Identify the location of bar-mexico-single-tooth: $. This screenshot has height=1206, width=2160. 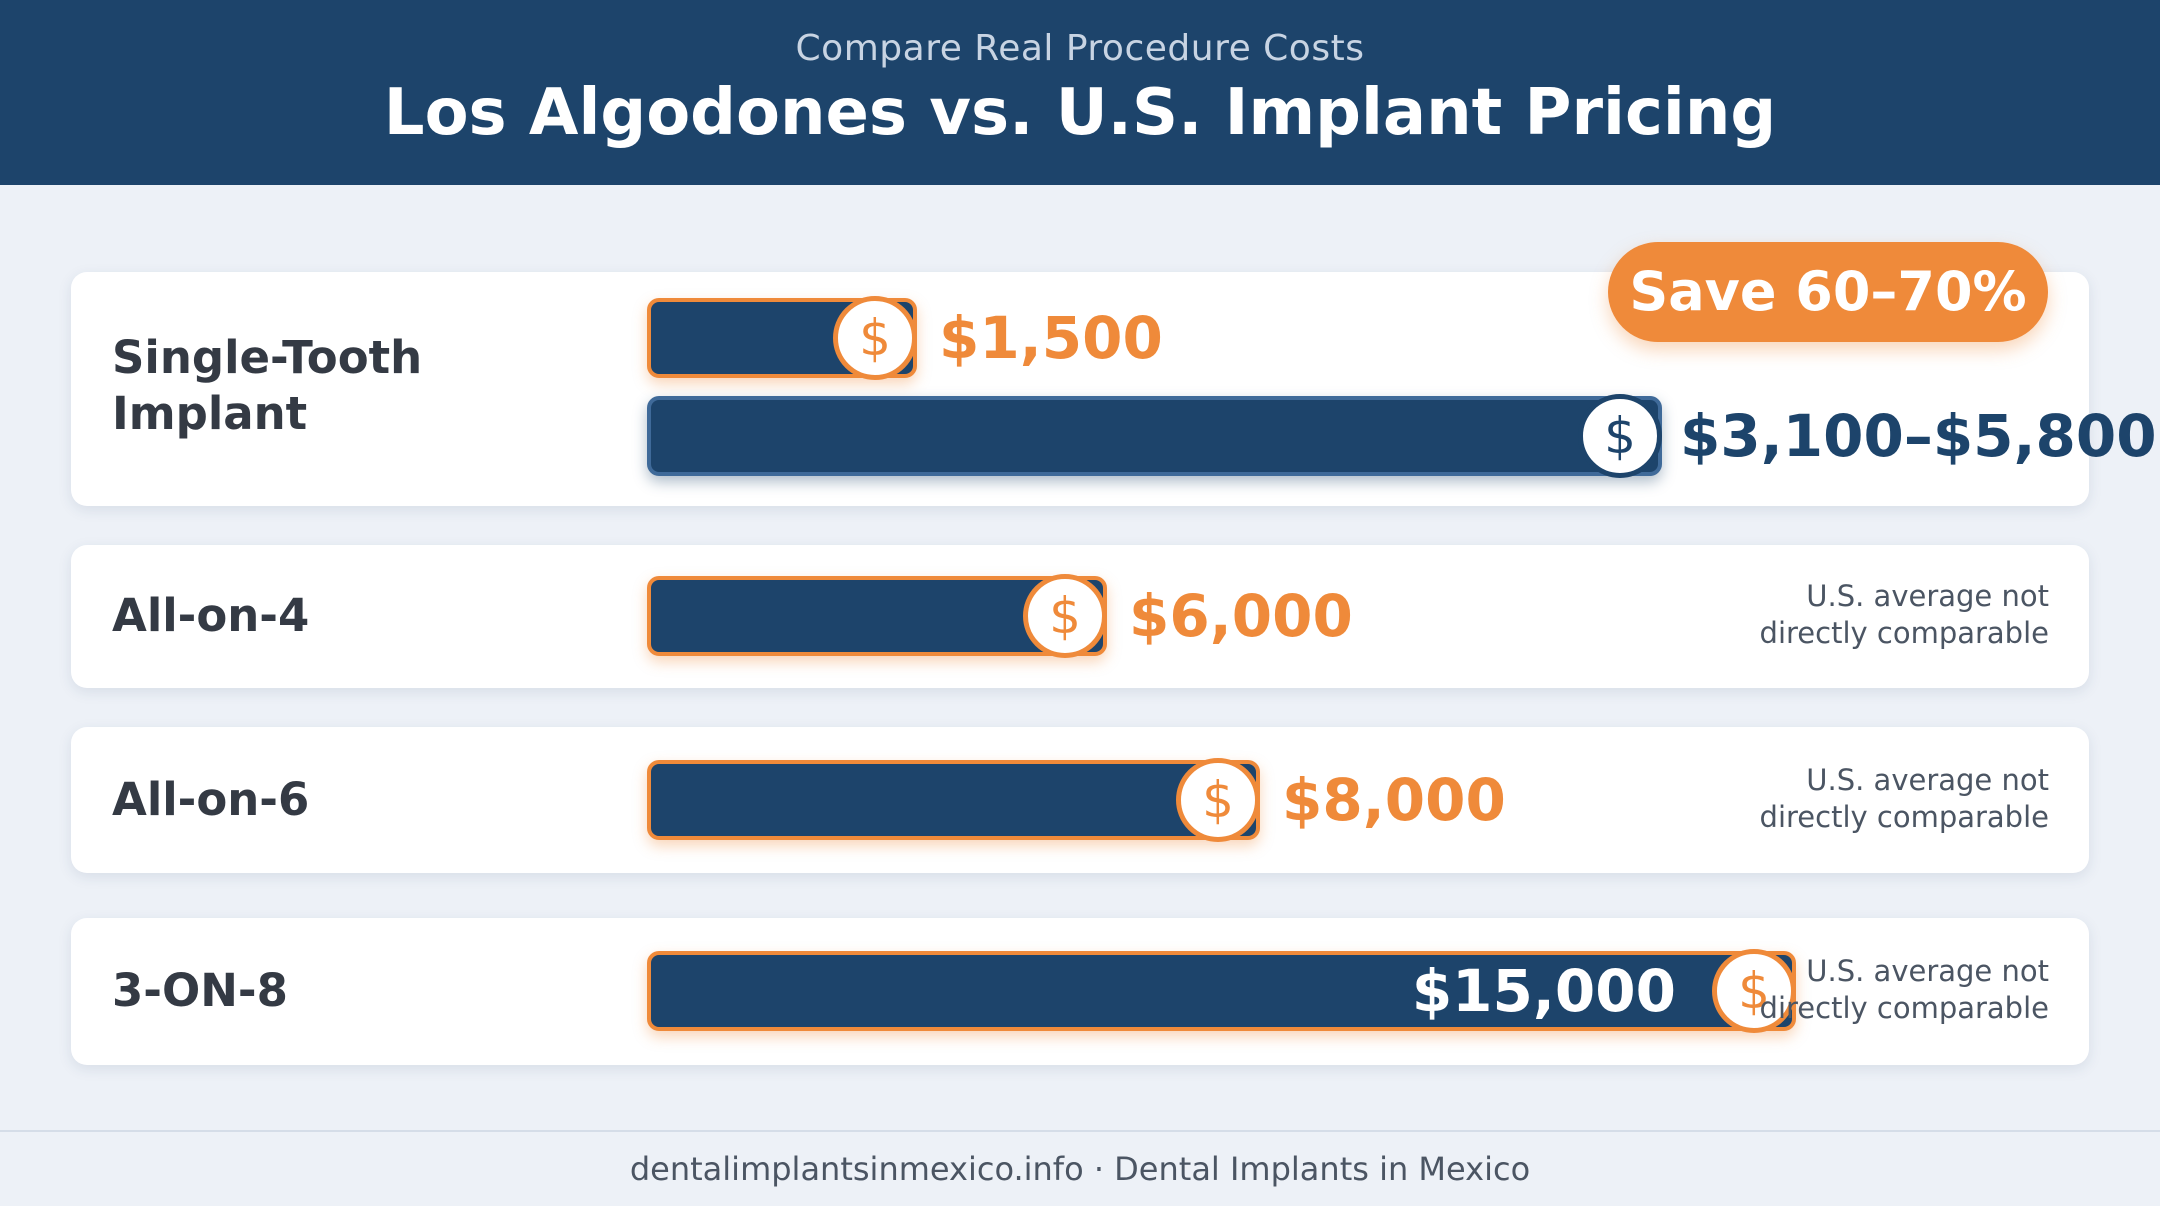
(782, 338).